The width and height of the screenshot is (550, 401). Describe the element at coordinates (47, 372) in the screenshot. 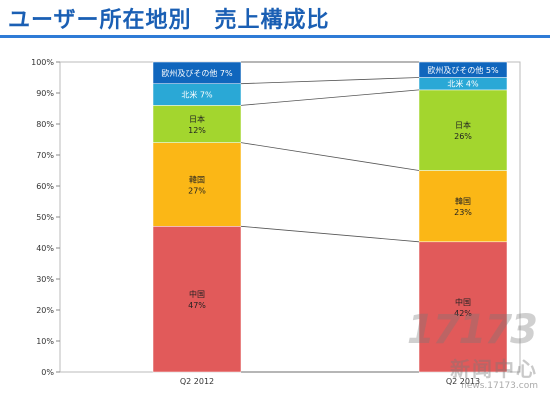

I see `y-tick-label: 0%` at that location.